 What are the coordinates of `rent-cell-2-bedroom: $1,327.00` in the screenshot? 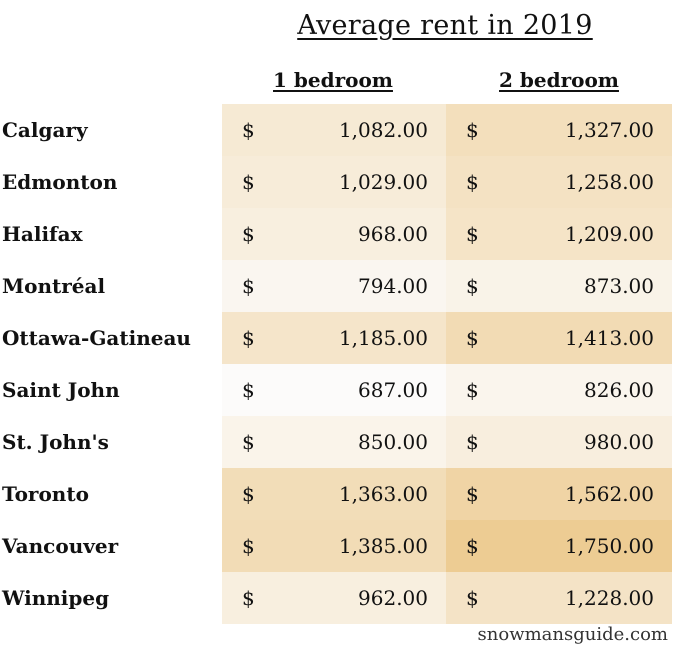 It's located at (559, 130).